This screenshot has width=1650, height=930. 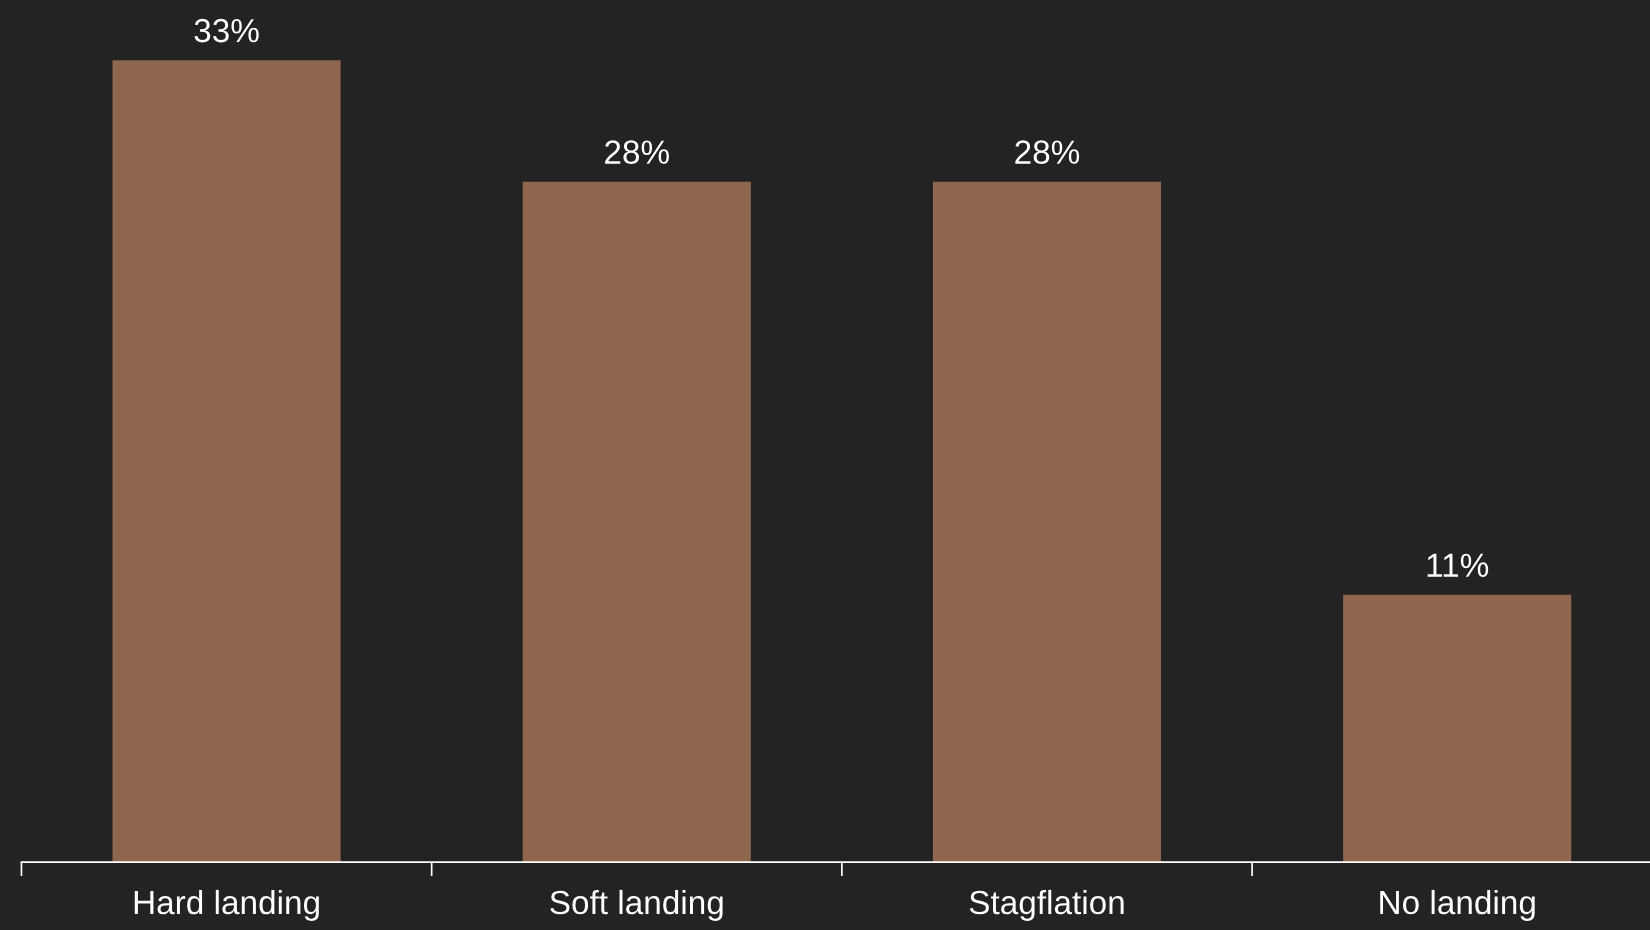 I want to click on data-label: 11%, so click(x=1458, y=565).